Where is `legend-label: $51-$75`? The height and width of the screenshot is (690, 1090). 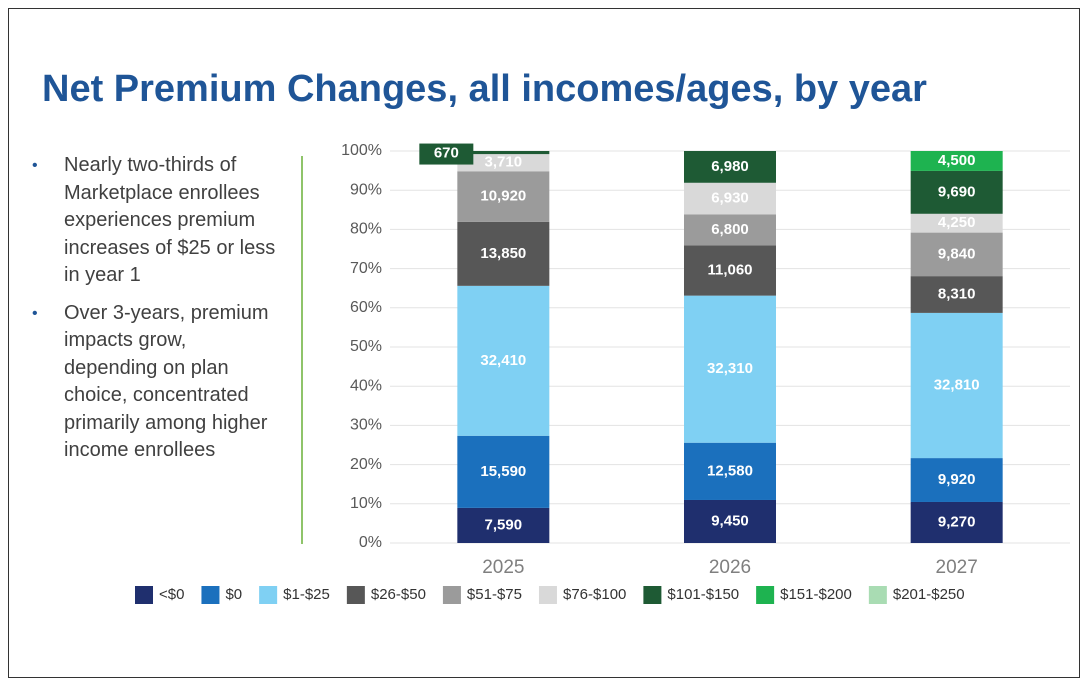
legend-label: $51-$75 is located at coordinates (494, 594).